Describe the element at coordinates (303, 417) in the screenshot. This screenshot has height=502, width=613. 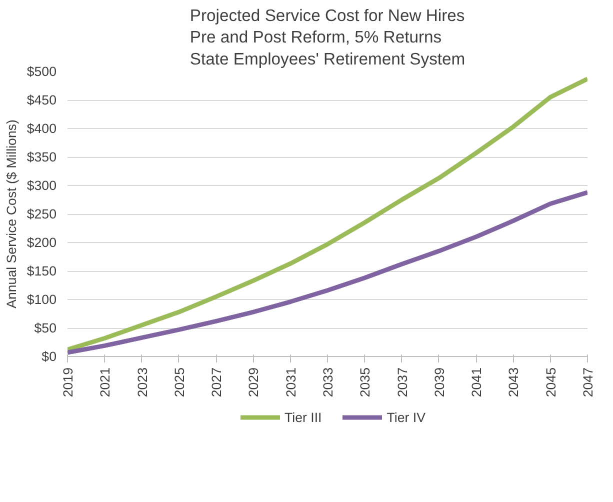
I see `legend-label: Tier III` at that location.